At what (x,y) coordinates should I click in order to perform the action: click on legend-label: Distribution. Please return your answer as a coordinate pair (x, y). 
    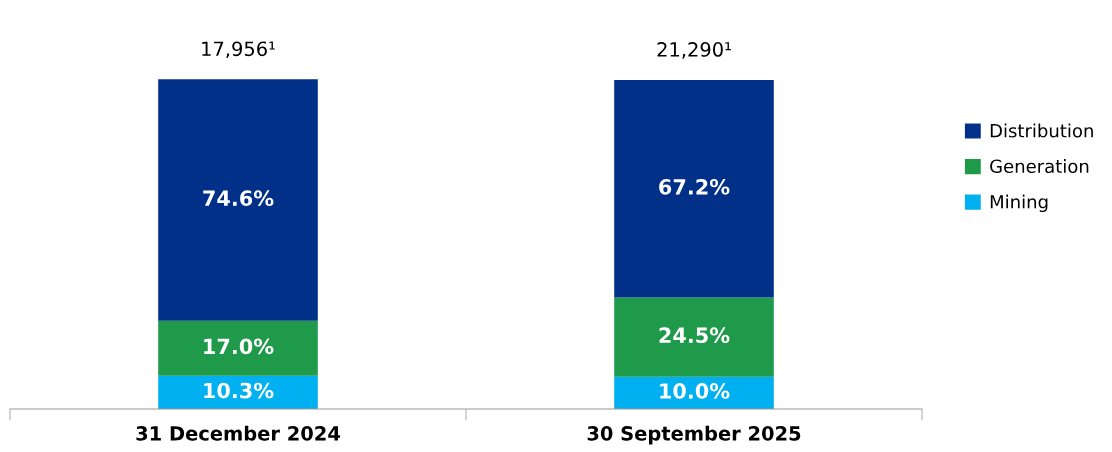
    Looking at the image, I should click on (1041, 130).